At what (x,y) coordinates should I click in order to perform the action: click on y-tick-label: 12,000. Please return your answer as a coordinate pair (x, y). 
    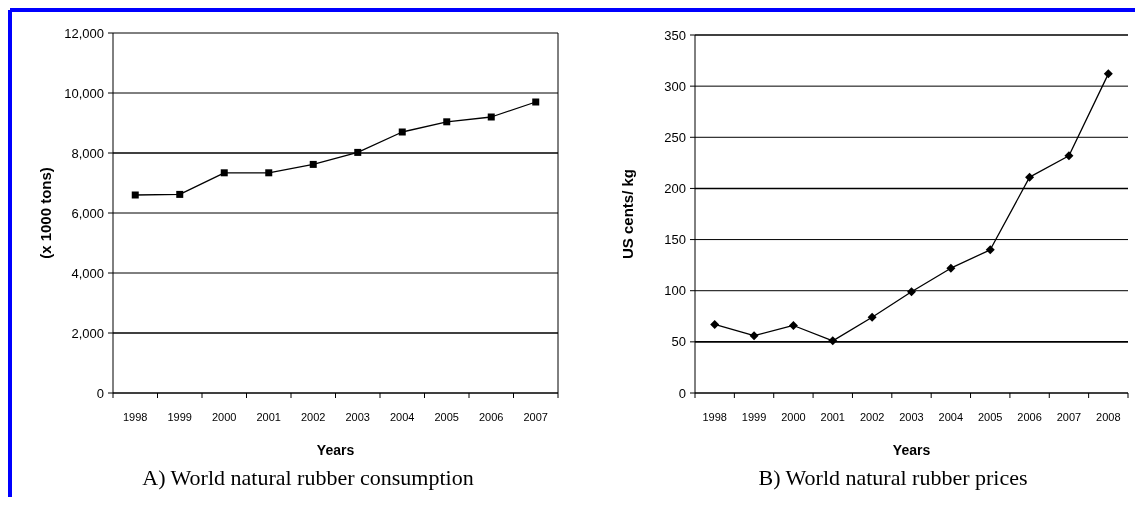
    Looking at the image, I should click on (84, 33).